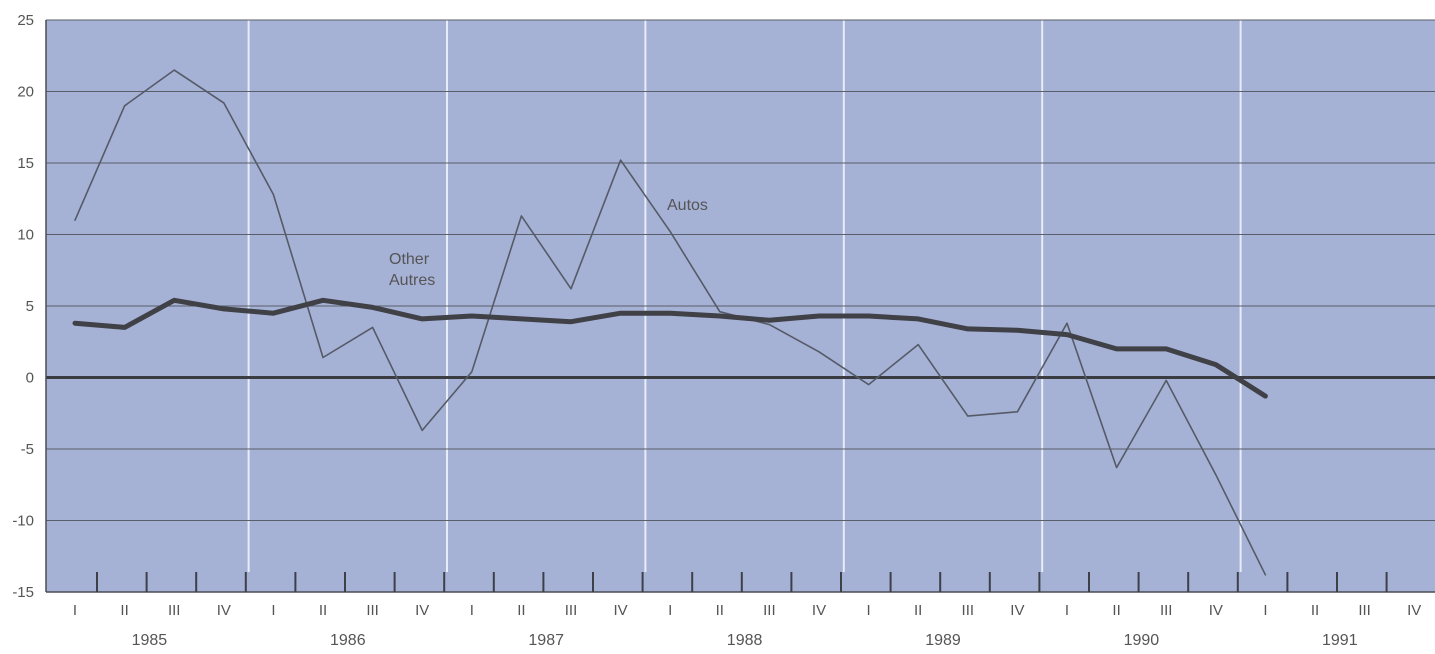 The height and width of the screenshot is (654, 1435). I want to click on year-label: 1986, so click(348, 640).